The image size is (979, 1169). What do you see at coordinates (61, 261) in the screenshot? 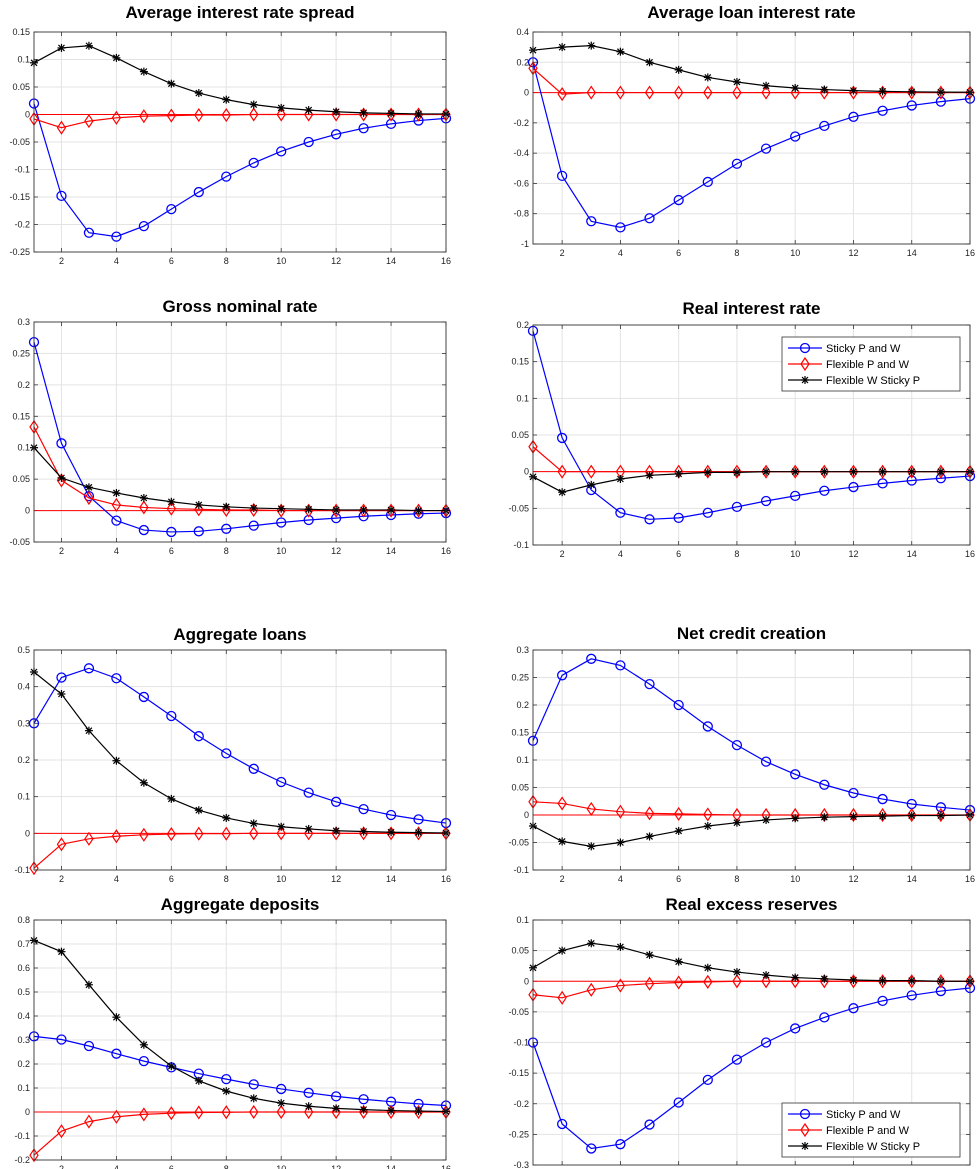
I see `x-tick-label: 2` at bounding box center [61, 261].